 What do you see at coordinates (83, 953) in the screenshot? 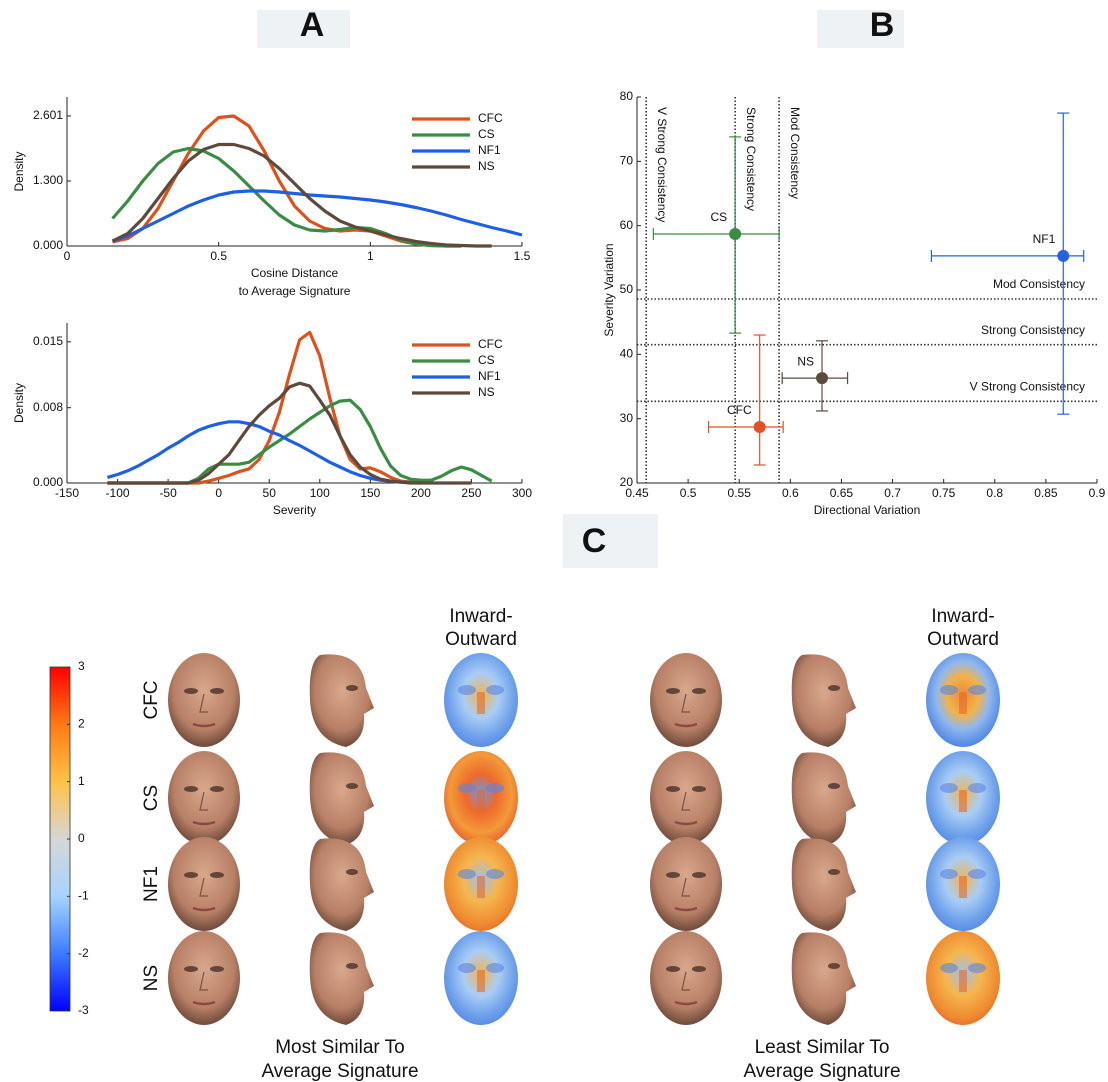
I see `colorbar-tick-label: -2` at bounding box center [83, 953].